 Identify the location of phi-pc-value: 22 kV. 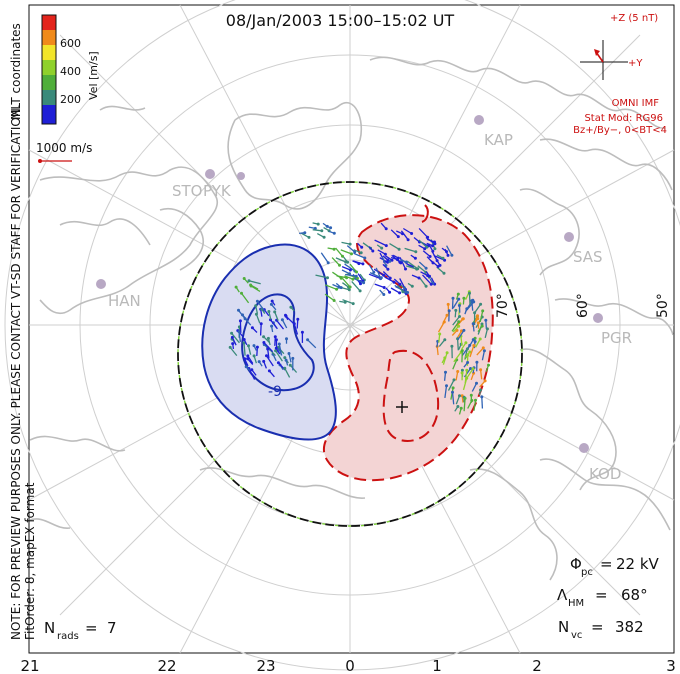
(638, 564).